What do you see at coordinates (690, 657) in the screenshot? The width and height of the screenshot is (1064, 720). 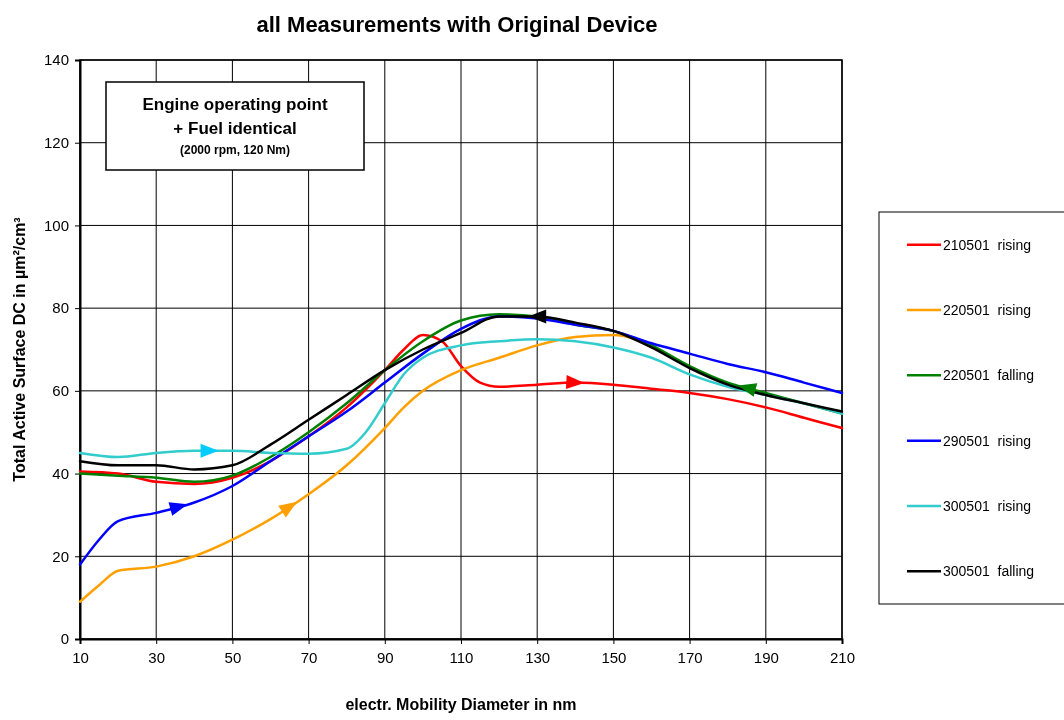 I see `x-tick-label: 170` at bounding box center [690, 657].